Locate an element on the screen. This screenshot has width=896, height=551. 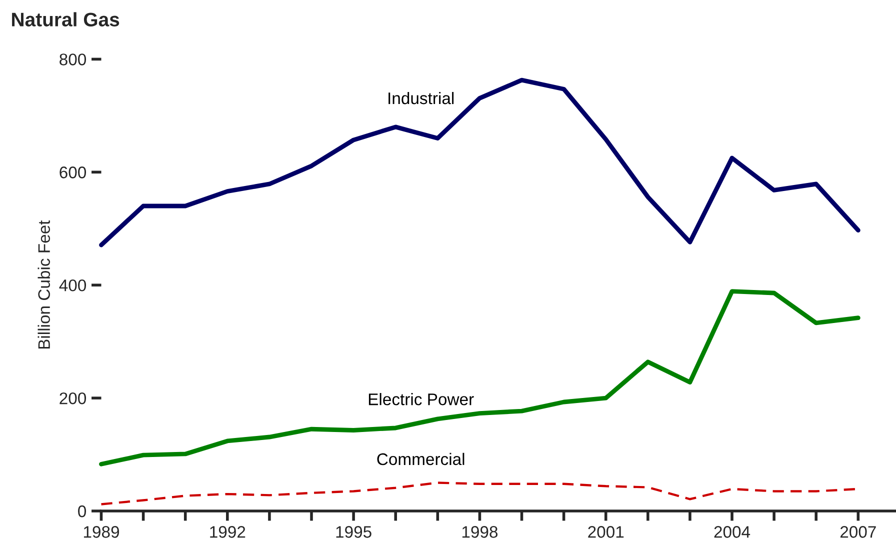
x-tick-label: 2007 is located at coordinates (858, 532).